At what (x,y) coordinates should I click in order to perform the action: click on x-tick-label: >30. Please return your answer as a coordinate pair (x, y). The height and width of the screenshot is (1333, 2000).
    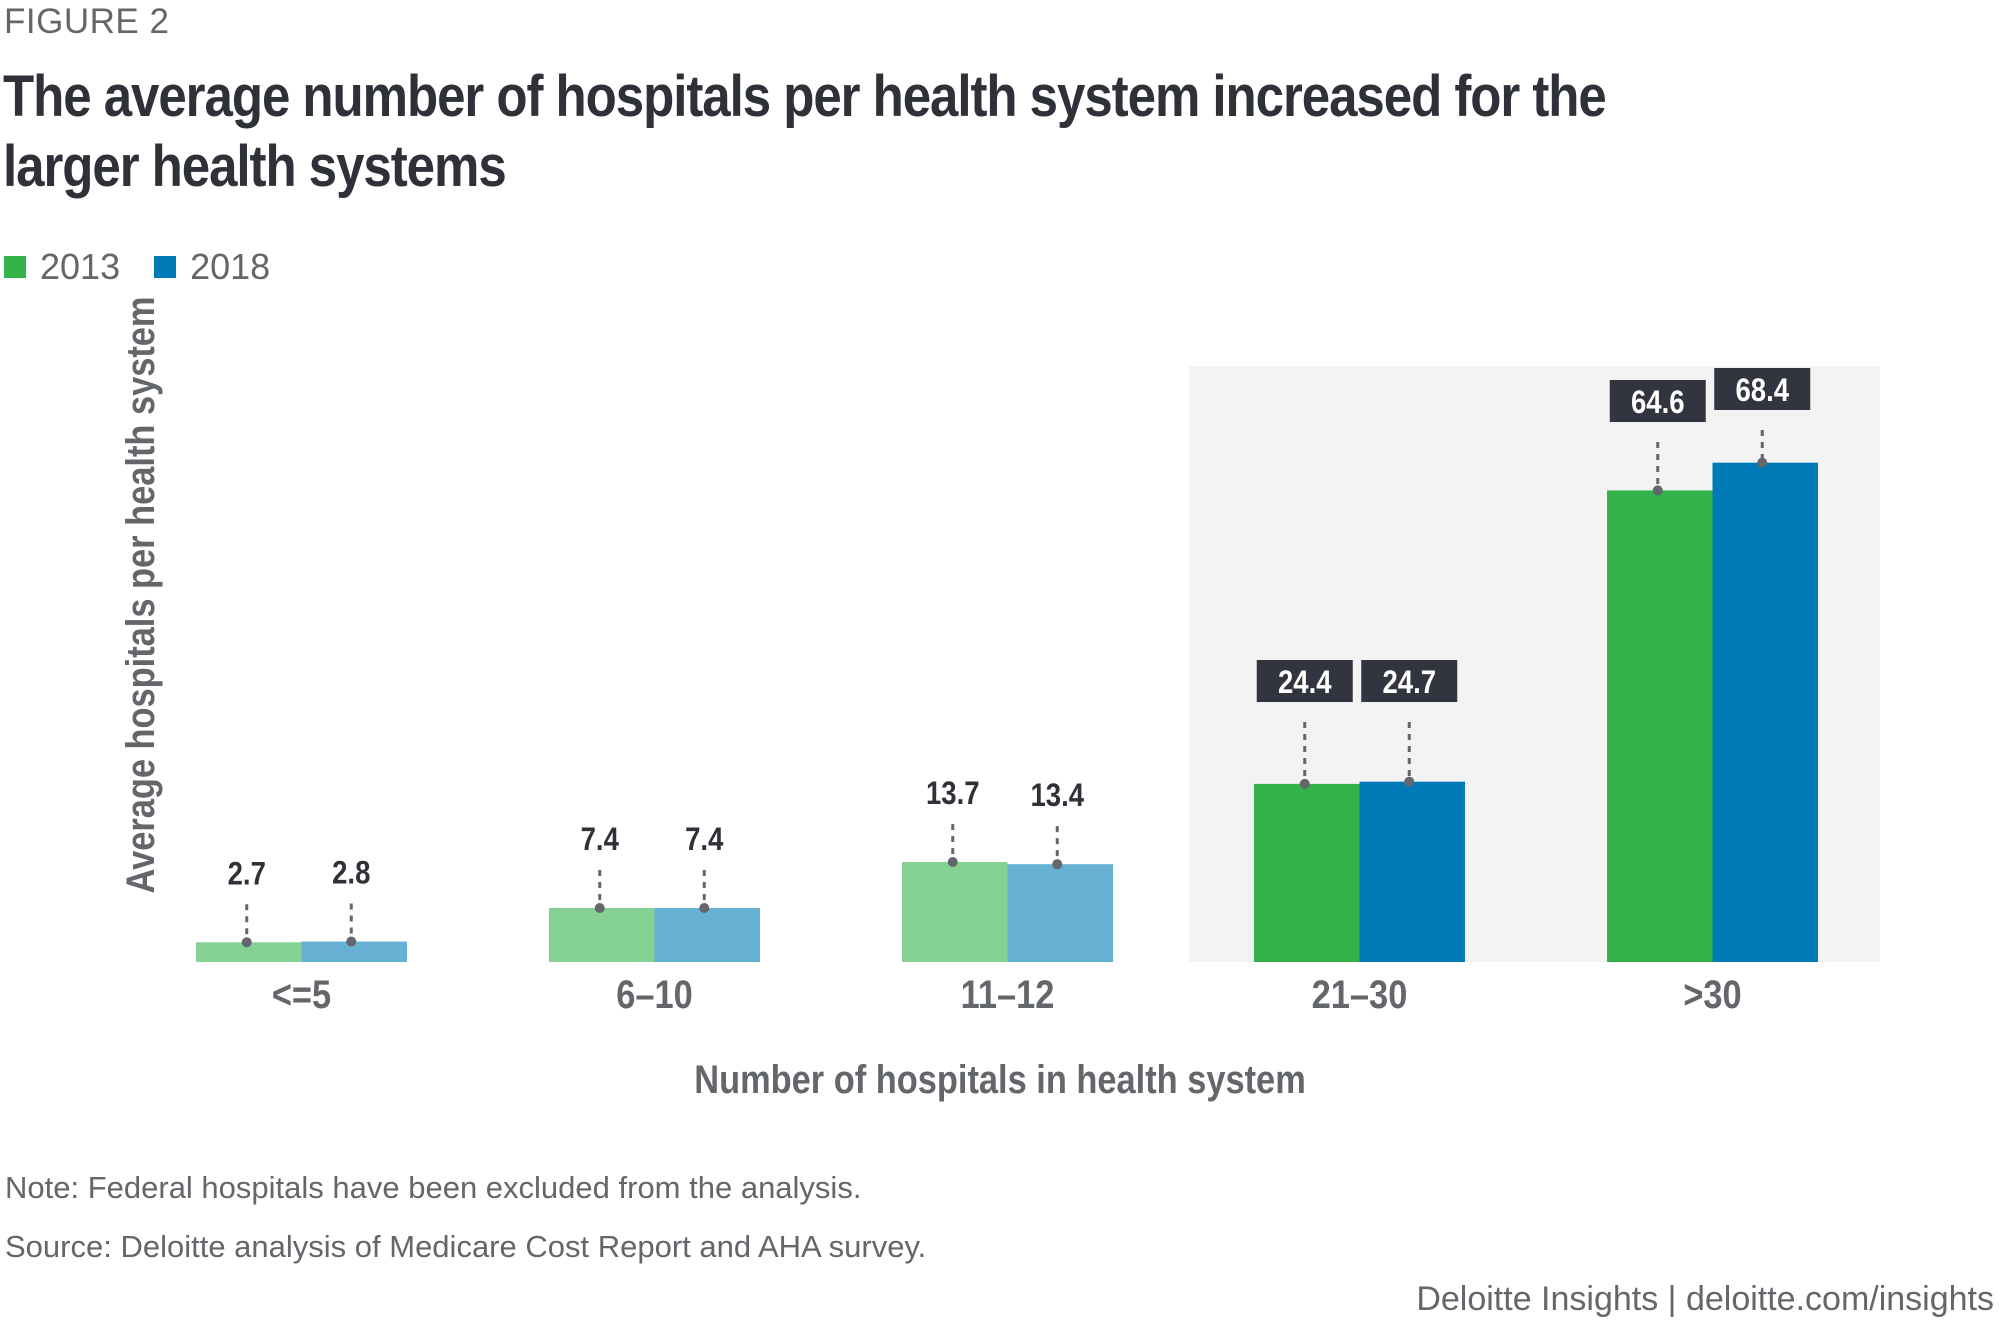
    Looking at the image, I should click on (1712, 994).